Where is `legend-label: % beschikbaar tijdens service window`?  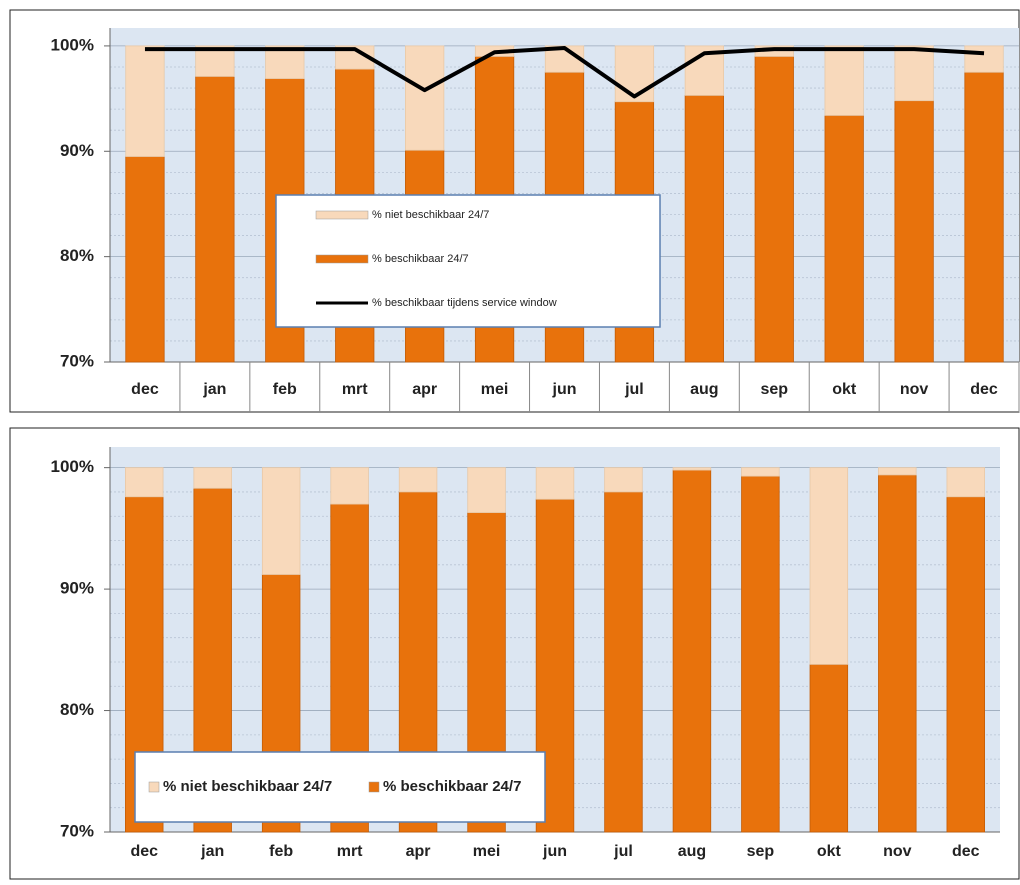
legend-label: % beschikbaar tijdens service window is located at coordinates (464, 303).